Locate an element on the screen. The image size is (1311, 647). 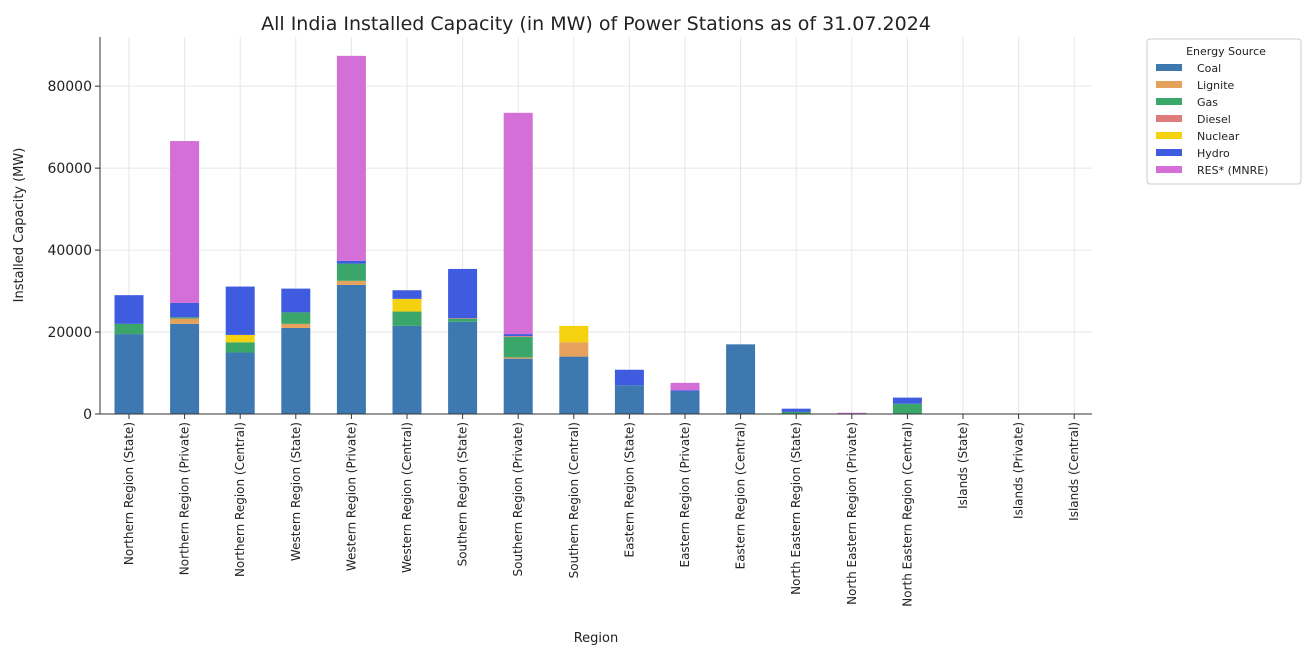
legend-entry: Diesel is located at coordinates (1214, 119).